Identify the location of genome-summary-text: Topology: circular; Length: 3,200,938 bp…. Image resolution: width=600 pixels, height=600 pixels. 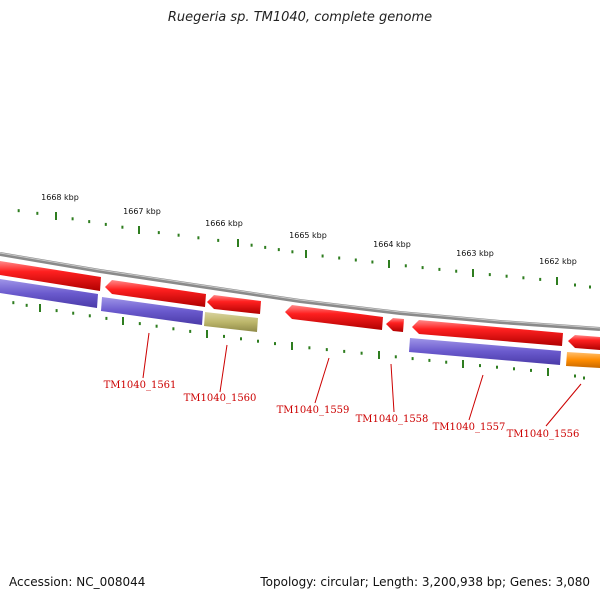
(425, 582).